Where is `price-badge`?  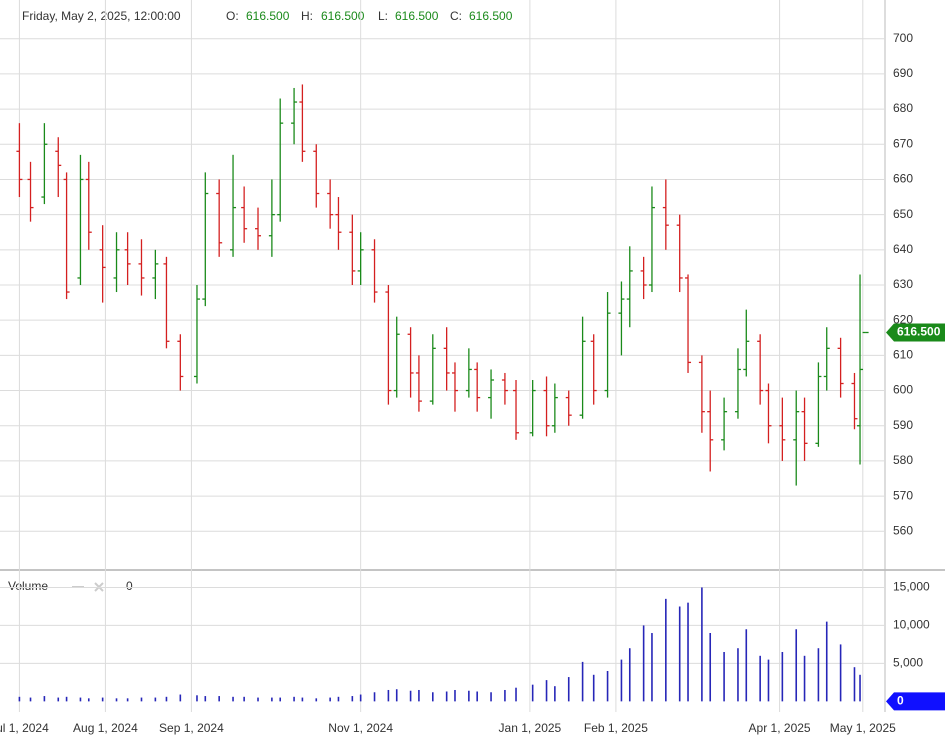 price-badge is located at coordinates (915, 332).